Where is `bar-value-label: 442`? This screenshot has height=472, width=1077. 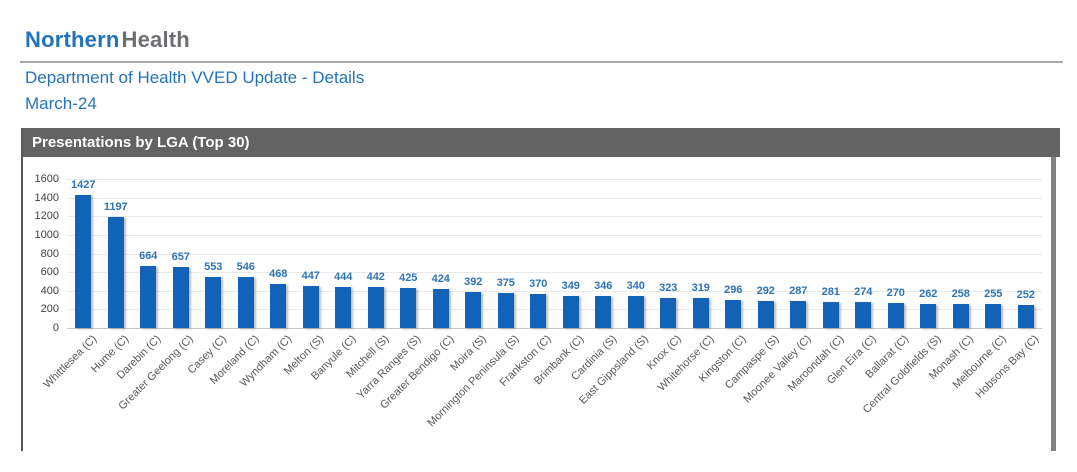
bar-value-label: 442 is located at coordinates (375, 276).